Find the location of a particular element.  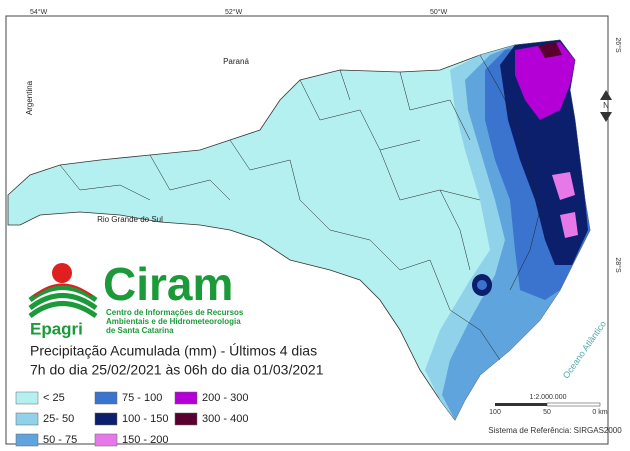

legend-label: 300 - 400 is located at coordinates (225, 419).